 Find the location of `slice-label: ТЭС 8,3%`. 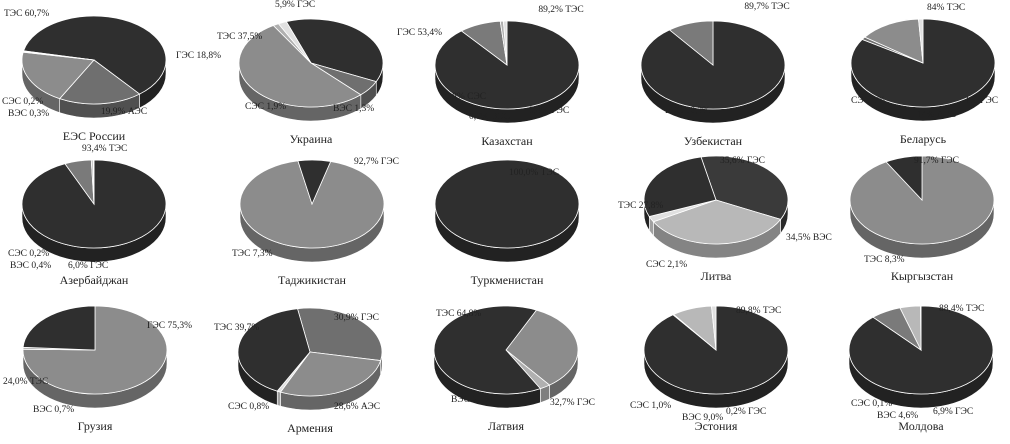

slice-label: ТЭС 8,3% is located at coordinates (884, 260).